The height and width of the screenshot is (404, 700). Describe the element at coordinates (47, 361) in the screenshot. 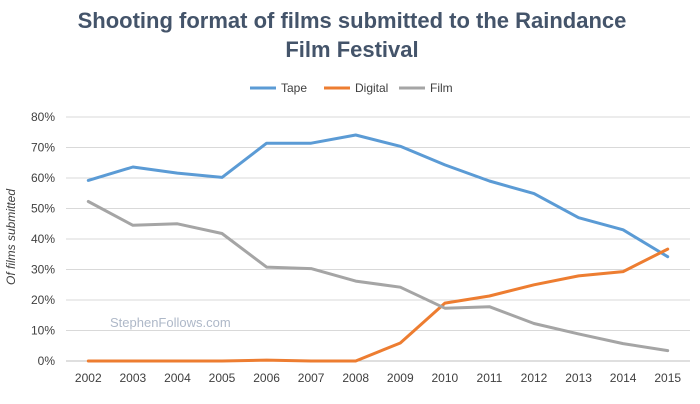

I see `y-tick-label: 0%` at that location.